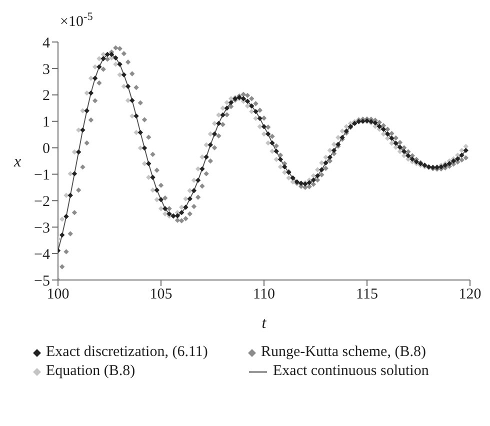  What do you see at coordinates (42, 254) in the screenshot?
I see `y-tick-label: −4` at bounding box center [42, 254].